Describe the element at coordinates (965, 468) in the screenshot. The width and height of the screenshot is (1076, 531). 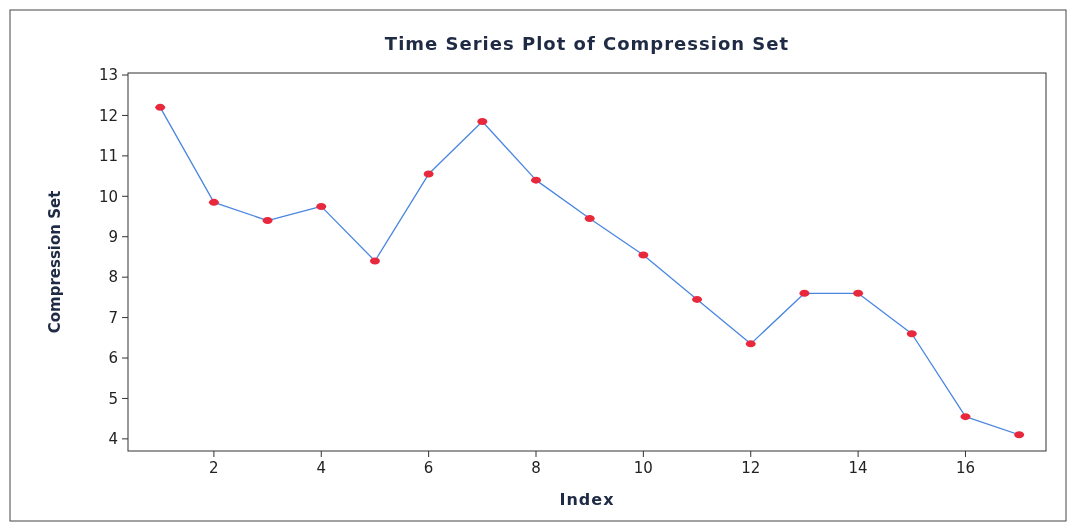
I see `x-tick-label: 16` at that location.